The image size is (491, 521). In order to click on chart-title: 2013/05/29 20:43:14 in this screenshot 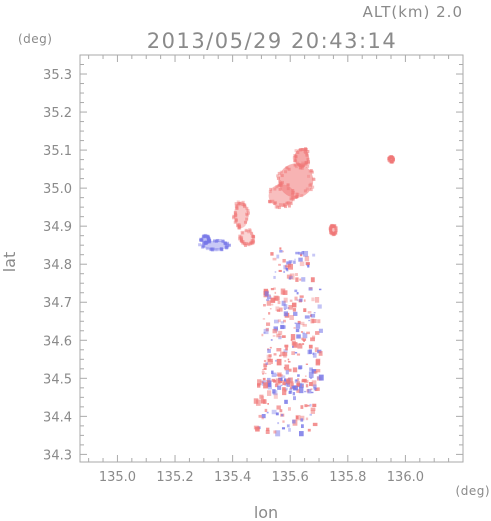, I will do `click(272, 41)`.